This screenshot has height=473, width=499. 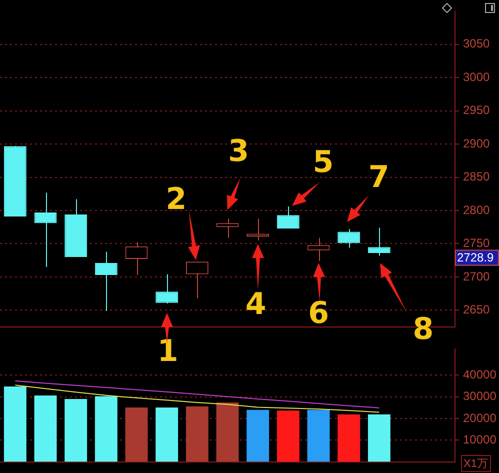 What do you see at coordinates (480, 396) in the screenshot?
I see `y-tick-label: 30000` at bounding box center [480, 396].